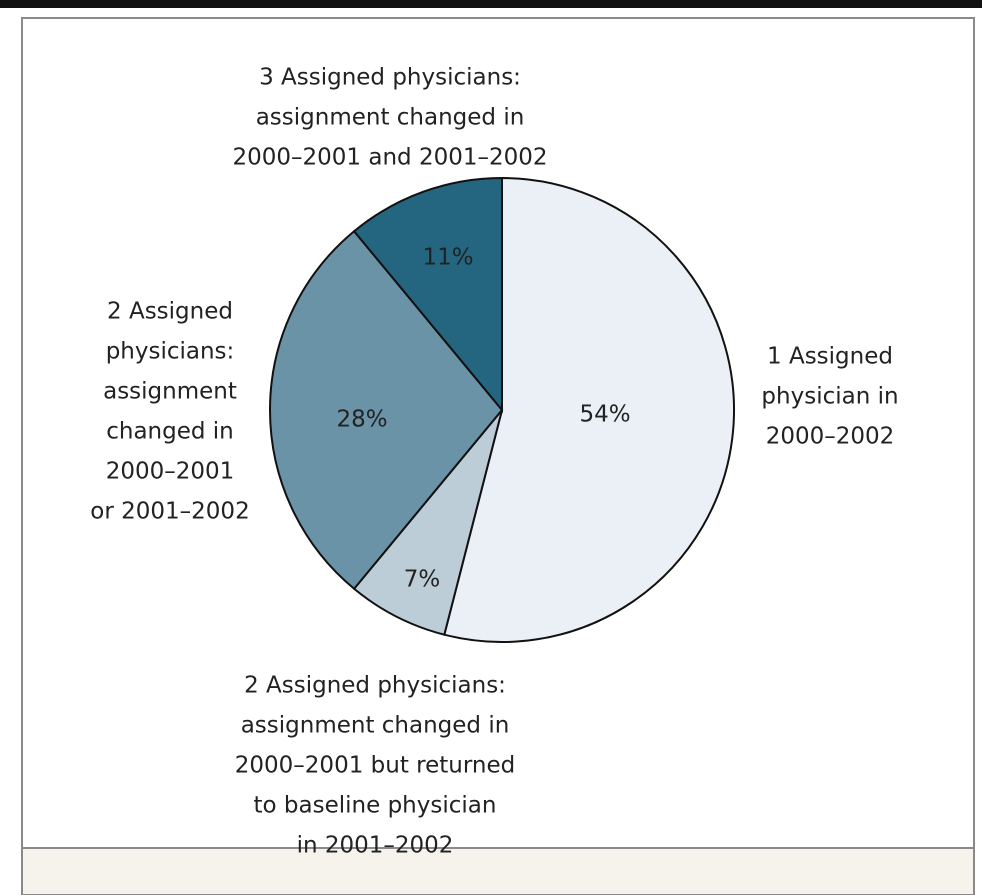 This screenshot has width=982, height=895. I want to click on value-label: 7%, so click(422, 580).